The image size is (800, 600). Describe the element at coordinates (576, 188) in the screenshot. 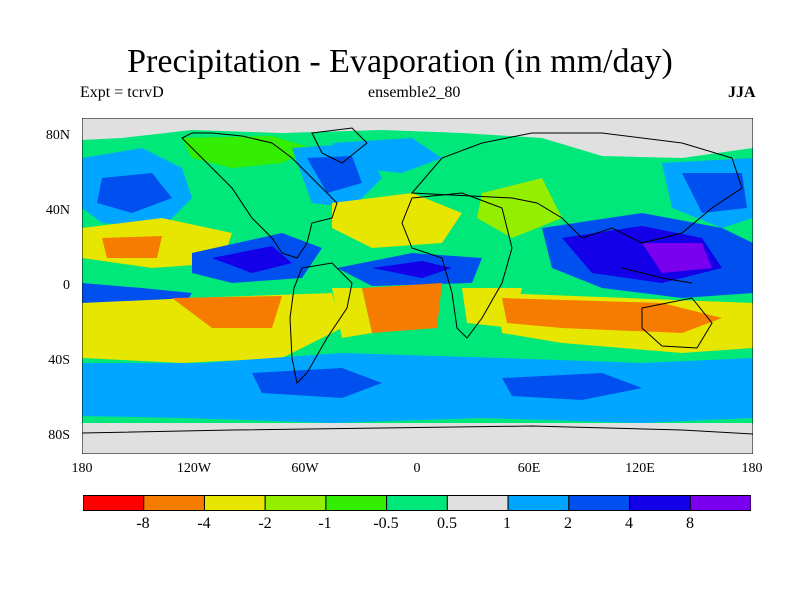

I see `coastline-eurasia` at that location.